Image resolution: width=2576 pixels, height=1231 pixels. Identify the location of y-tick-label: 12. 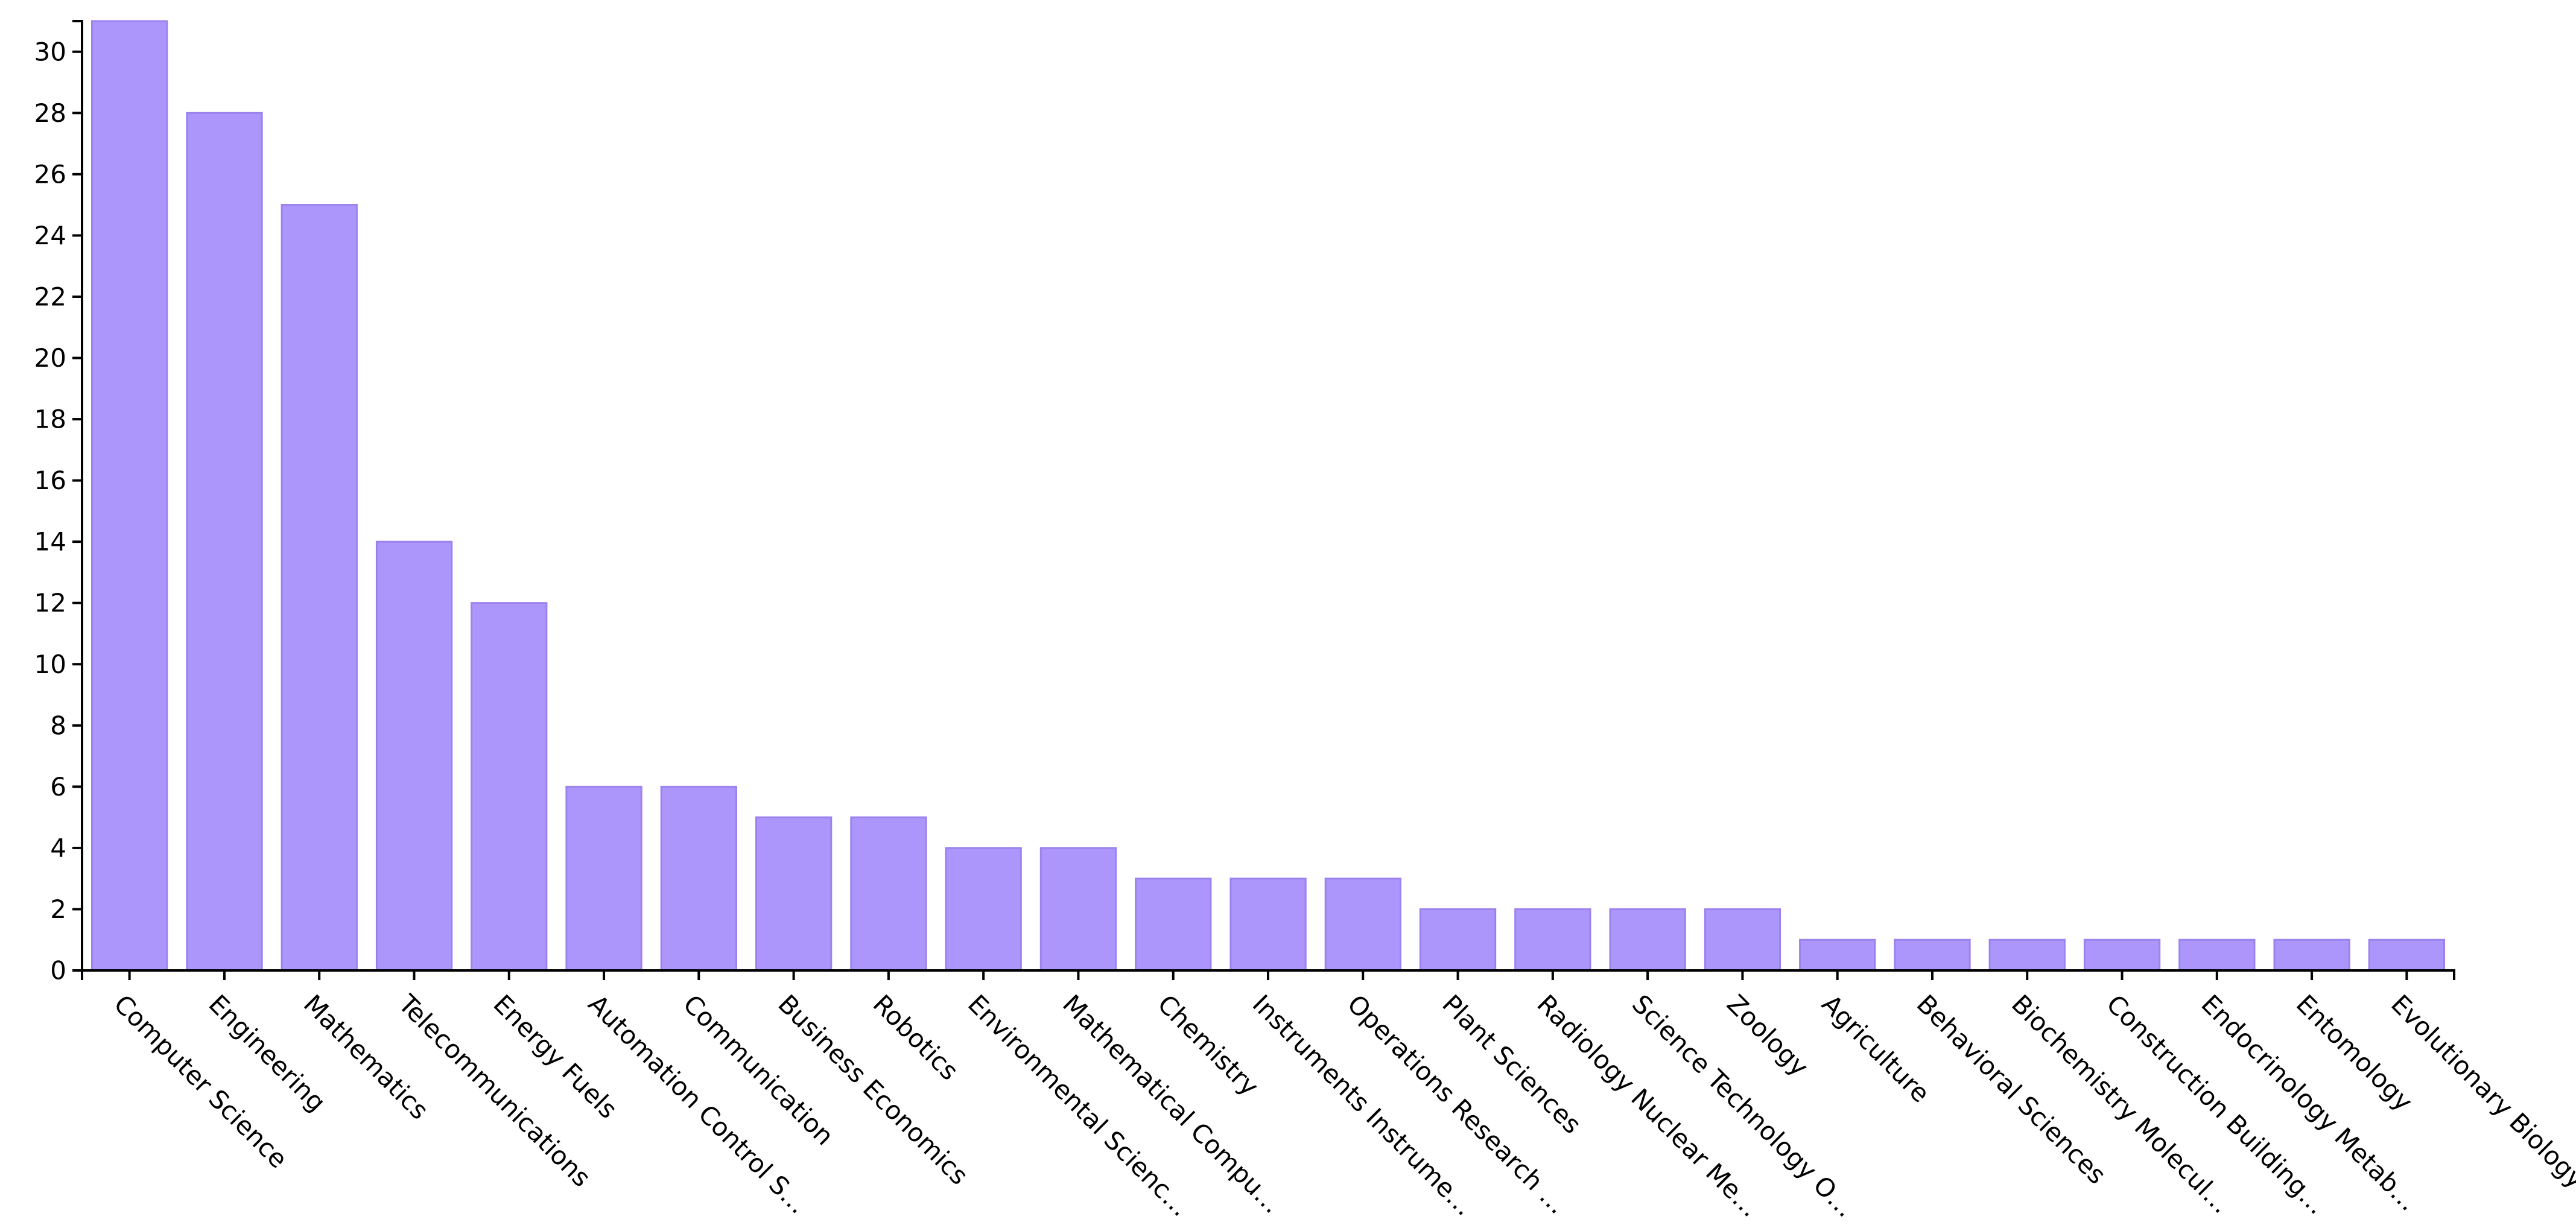
(50, 603).